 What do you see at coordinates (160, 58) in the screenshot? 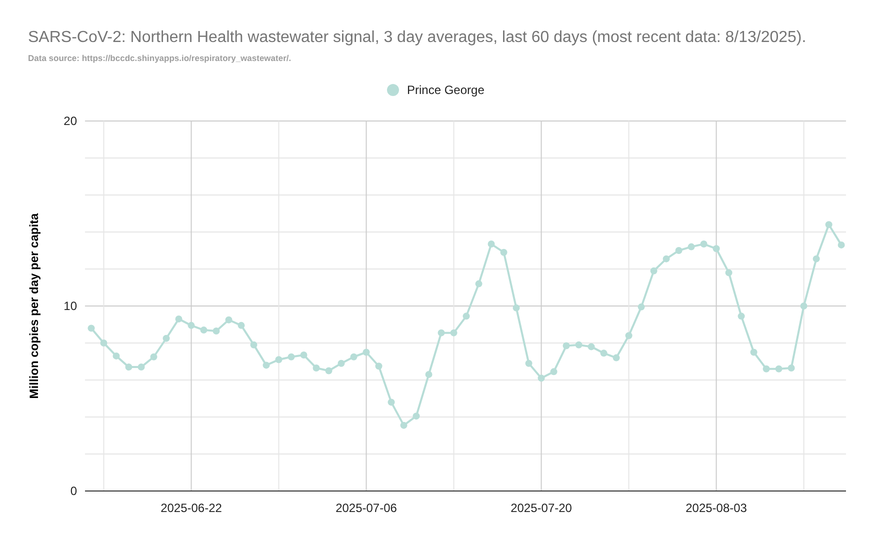
I see `chart-subtitle: Data source: https://bccdc.shinyapps.io/respiratory_wastewater/.` at bounding box center [160, 58].